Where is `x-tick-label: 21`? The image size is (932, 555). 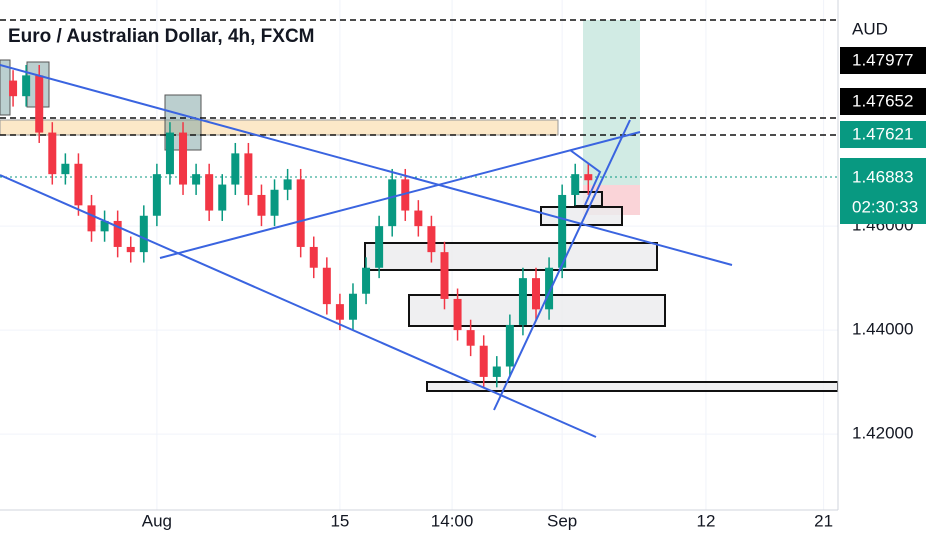 x-tick-label: 21 is located at coordinates (823, 520).